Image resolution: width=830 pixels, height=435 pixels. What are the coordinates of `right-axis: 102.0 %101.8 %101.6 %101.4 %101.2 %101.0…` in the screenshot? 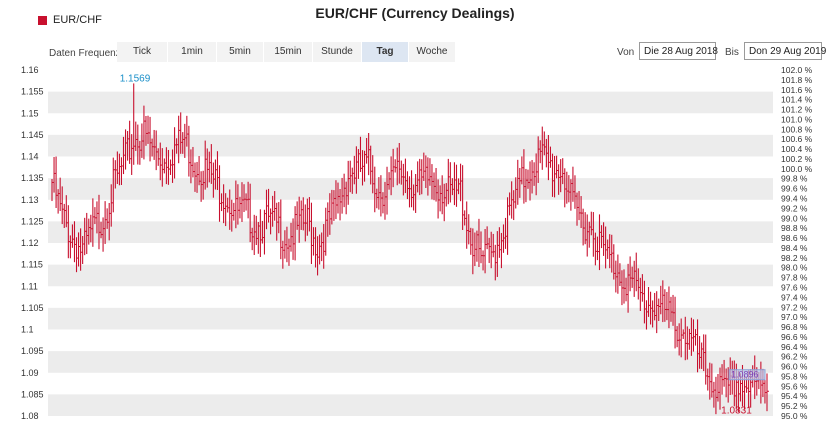 It's located at (797, 243).